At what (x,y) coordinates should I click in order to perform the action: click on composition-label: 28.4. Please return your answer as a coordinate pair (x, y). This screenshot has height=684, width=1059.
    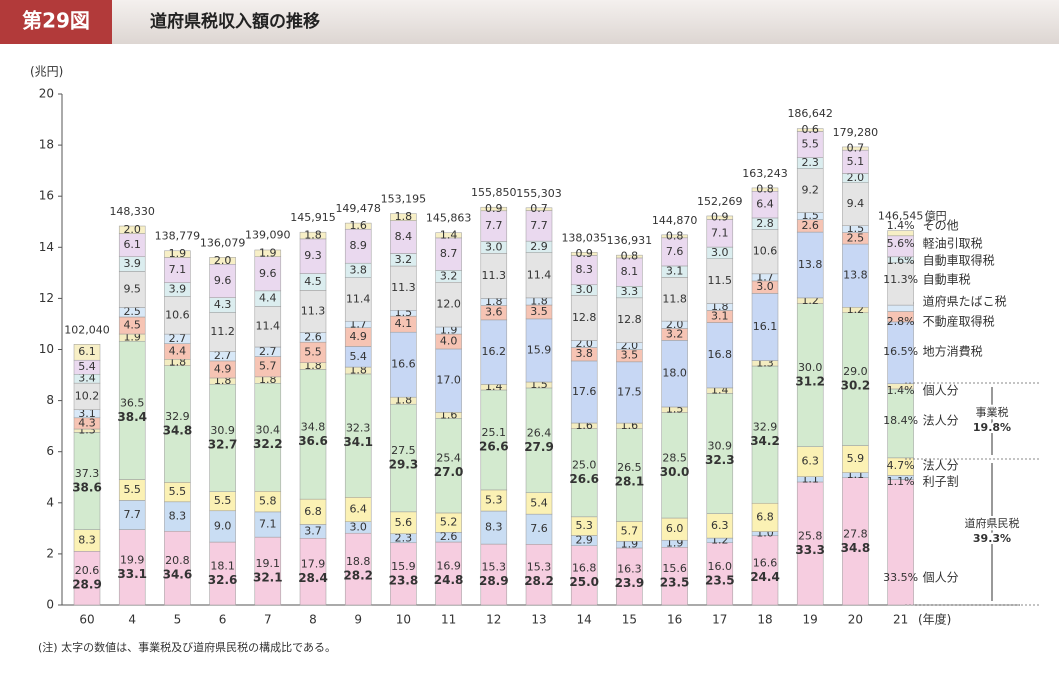
    Looking at the image, I should click on (313, 578).